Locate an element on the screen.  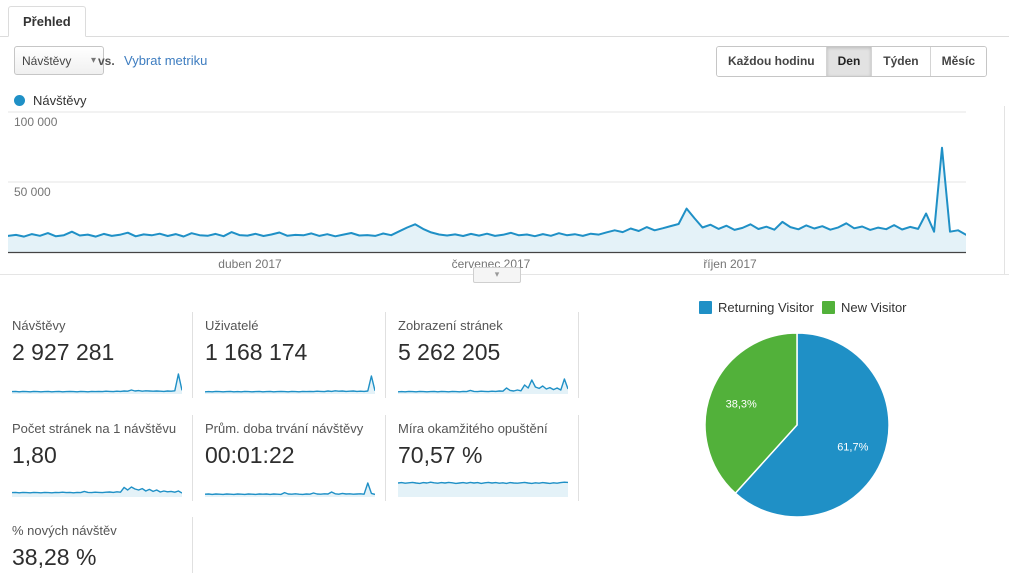
metric-card: Míra okamžitého opuštění 70,57 % is located at coordinates (482, 458).